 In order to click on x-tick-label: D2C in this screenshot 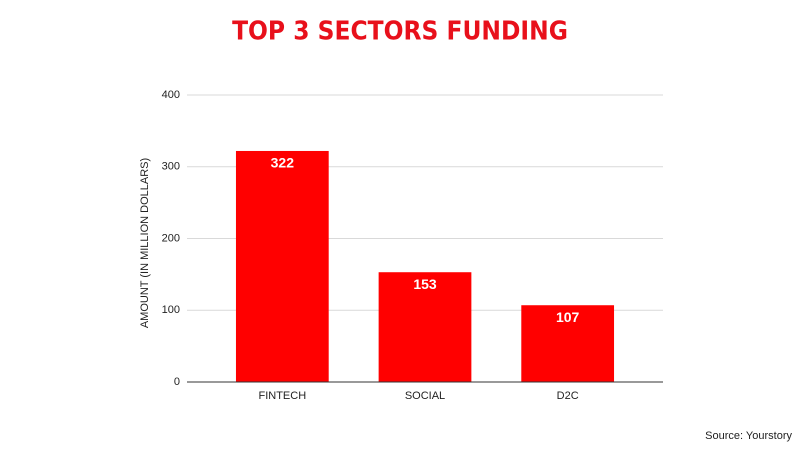, I will do `click(568, 396)`.